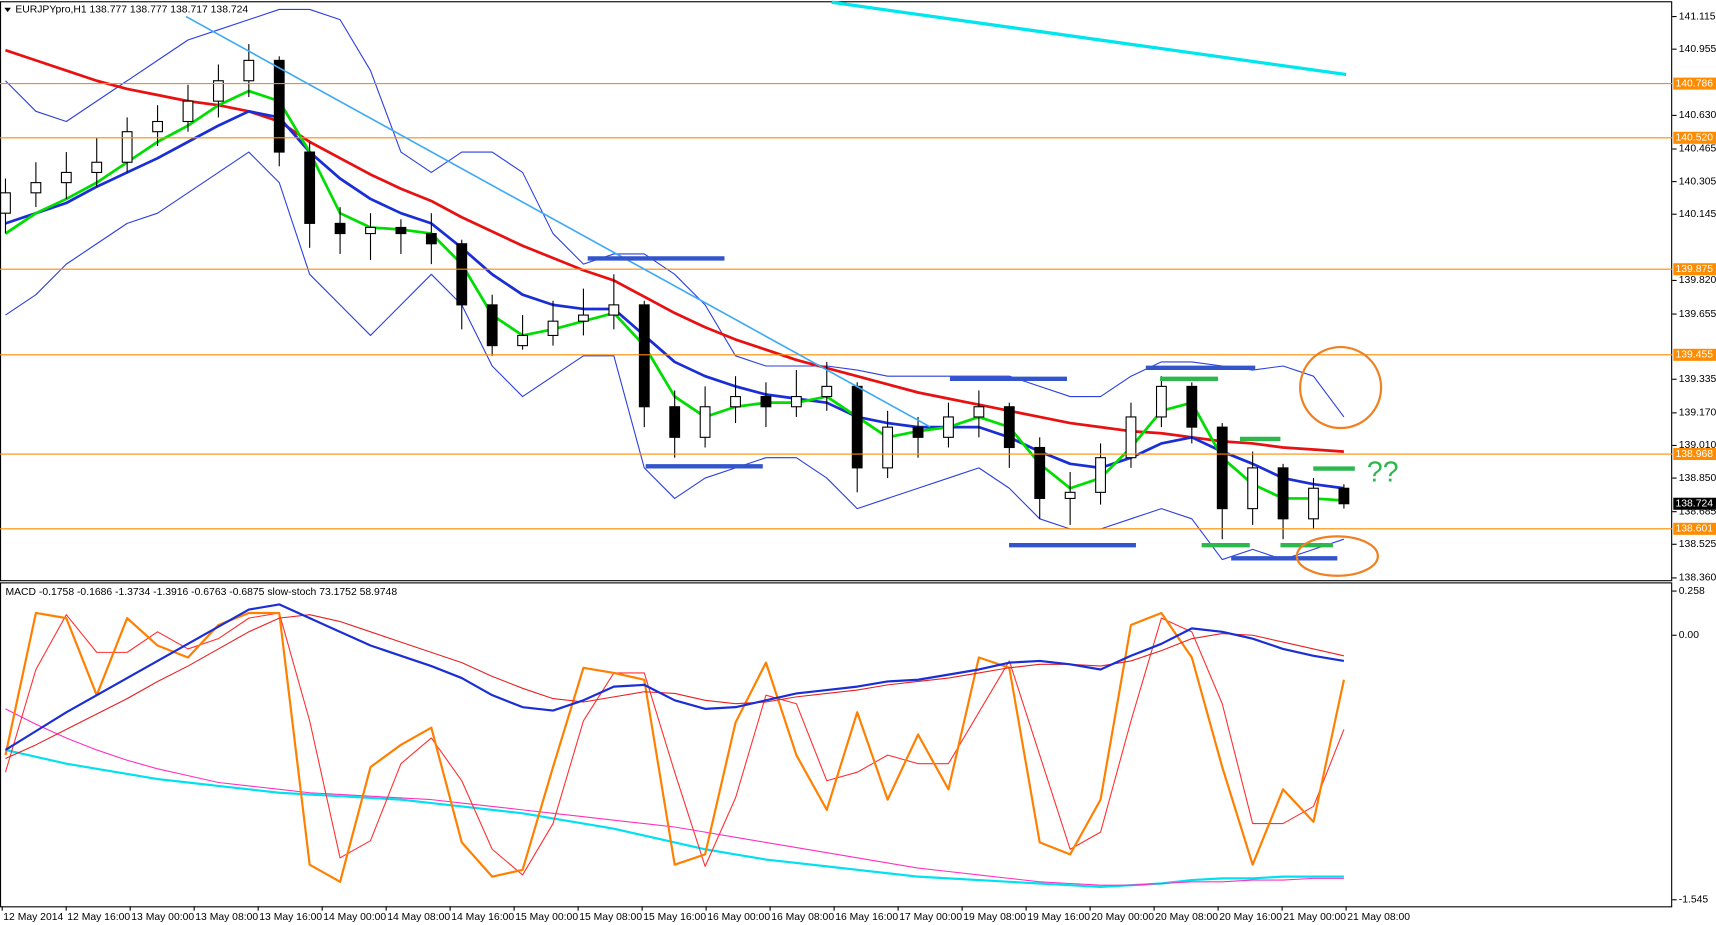 This screenshot has height=925, width=1716. Describe the element at coordinates (1697, 544) in the screenshot. I see `y-tick-label: 138.525` at that location.